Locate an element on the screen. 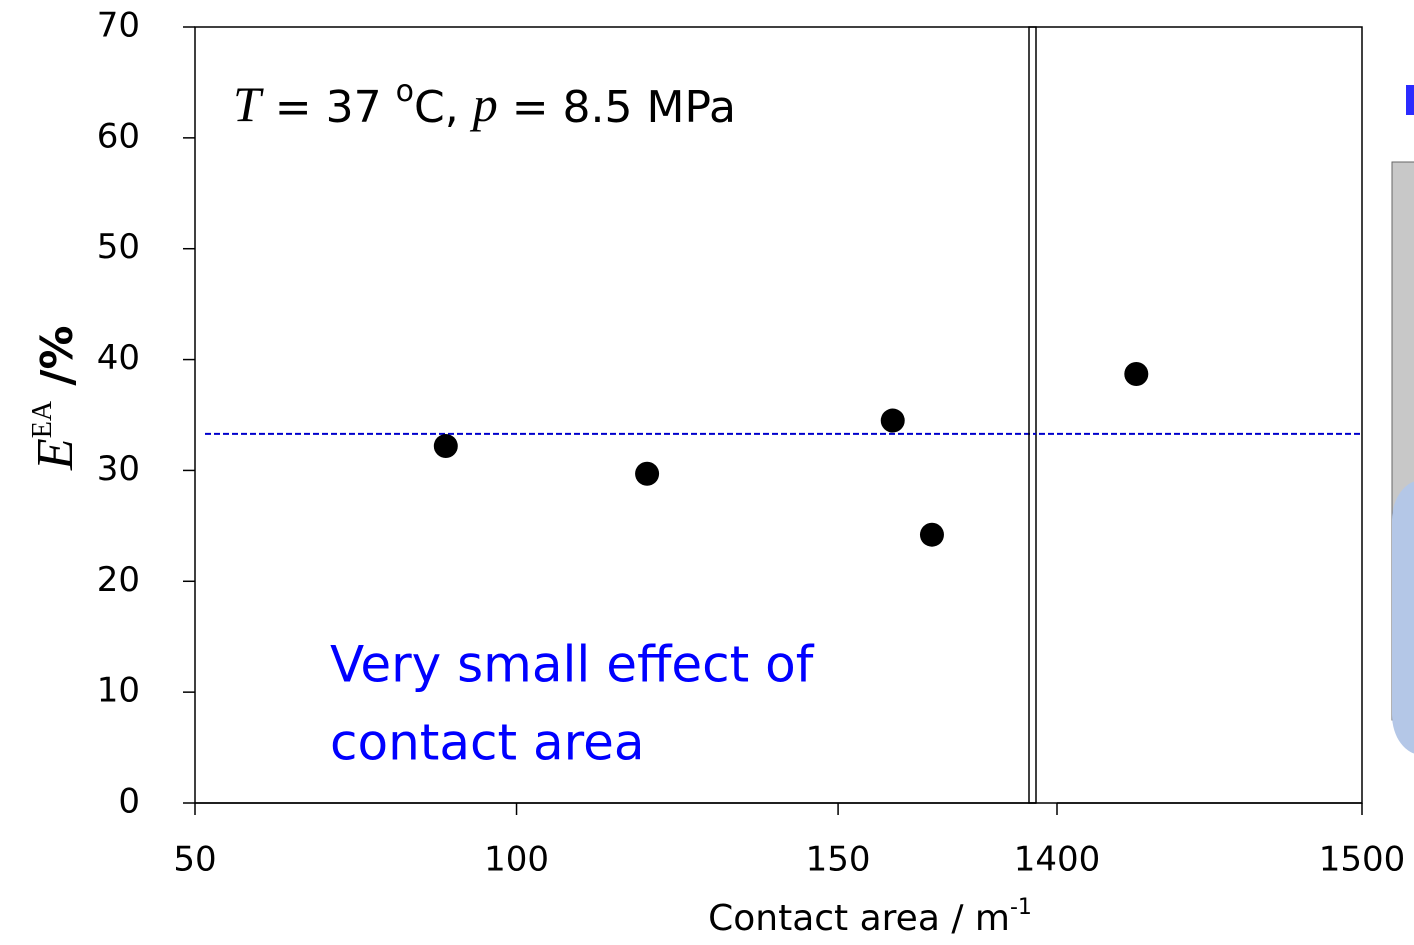  y-axis-label: EEA /% is located at coordinates (55, 398).